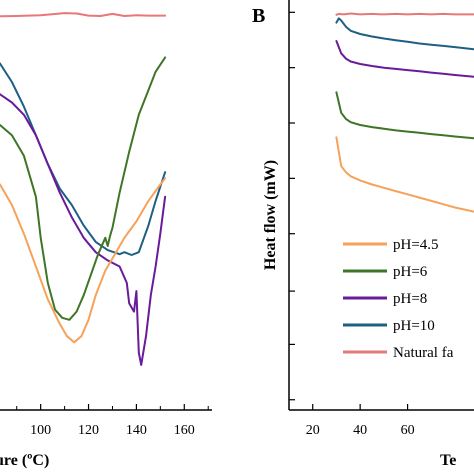 The height and width of the screenshot is (474, 474). What do you see at coordinates (83, 15) in the screenshot?
I see `panel-a-series-natural-fat` at bounding box center [83, 15].